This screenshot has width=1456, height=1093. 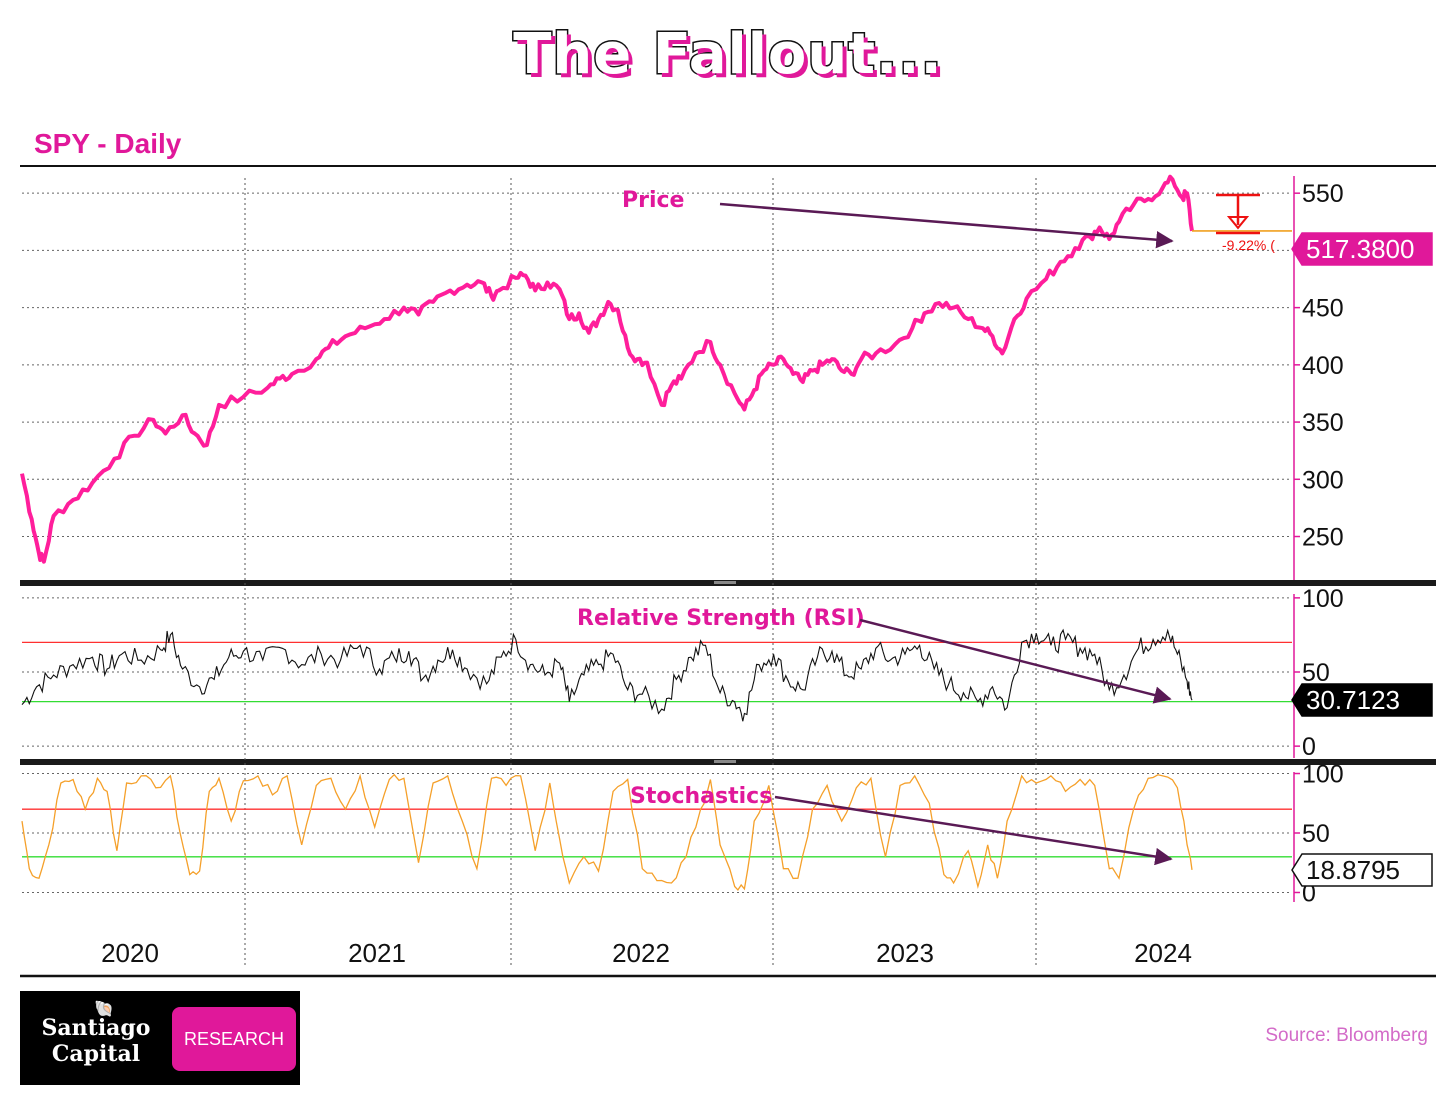 I want to click on logo-wordmark: Santiago Capital, so click(x=96, y=1041).